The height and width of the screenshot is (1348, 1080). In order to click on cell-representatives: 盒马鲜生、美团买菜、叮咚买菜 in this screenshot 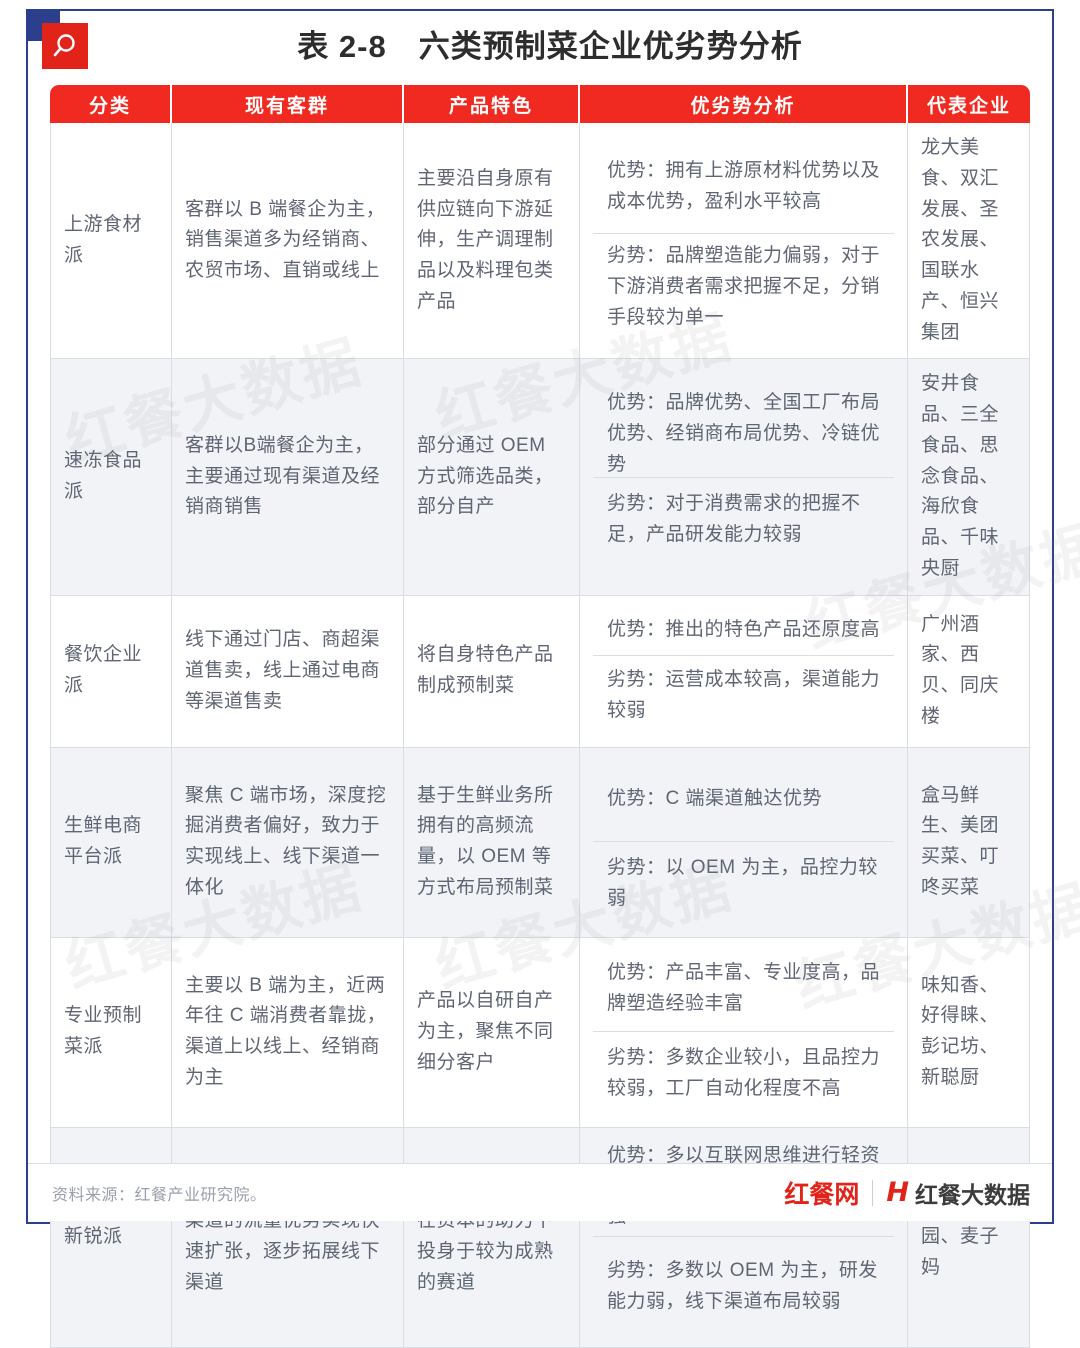, I will do `click(969, 842)`.